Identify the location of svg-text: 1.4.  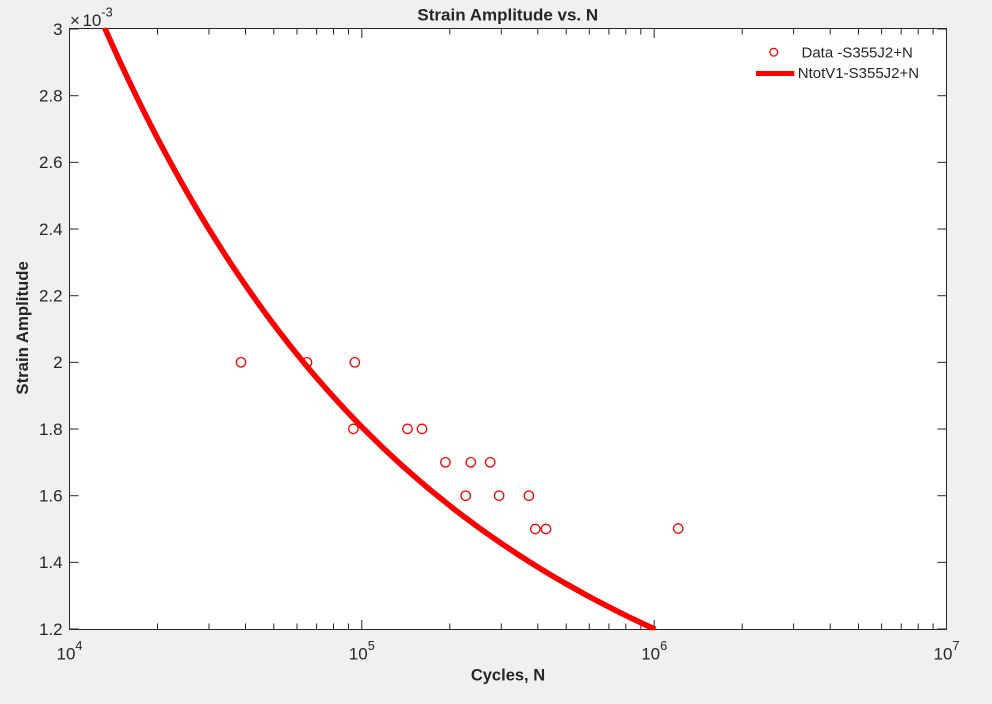
(51, 562).